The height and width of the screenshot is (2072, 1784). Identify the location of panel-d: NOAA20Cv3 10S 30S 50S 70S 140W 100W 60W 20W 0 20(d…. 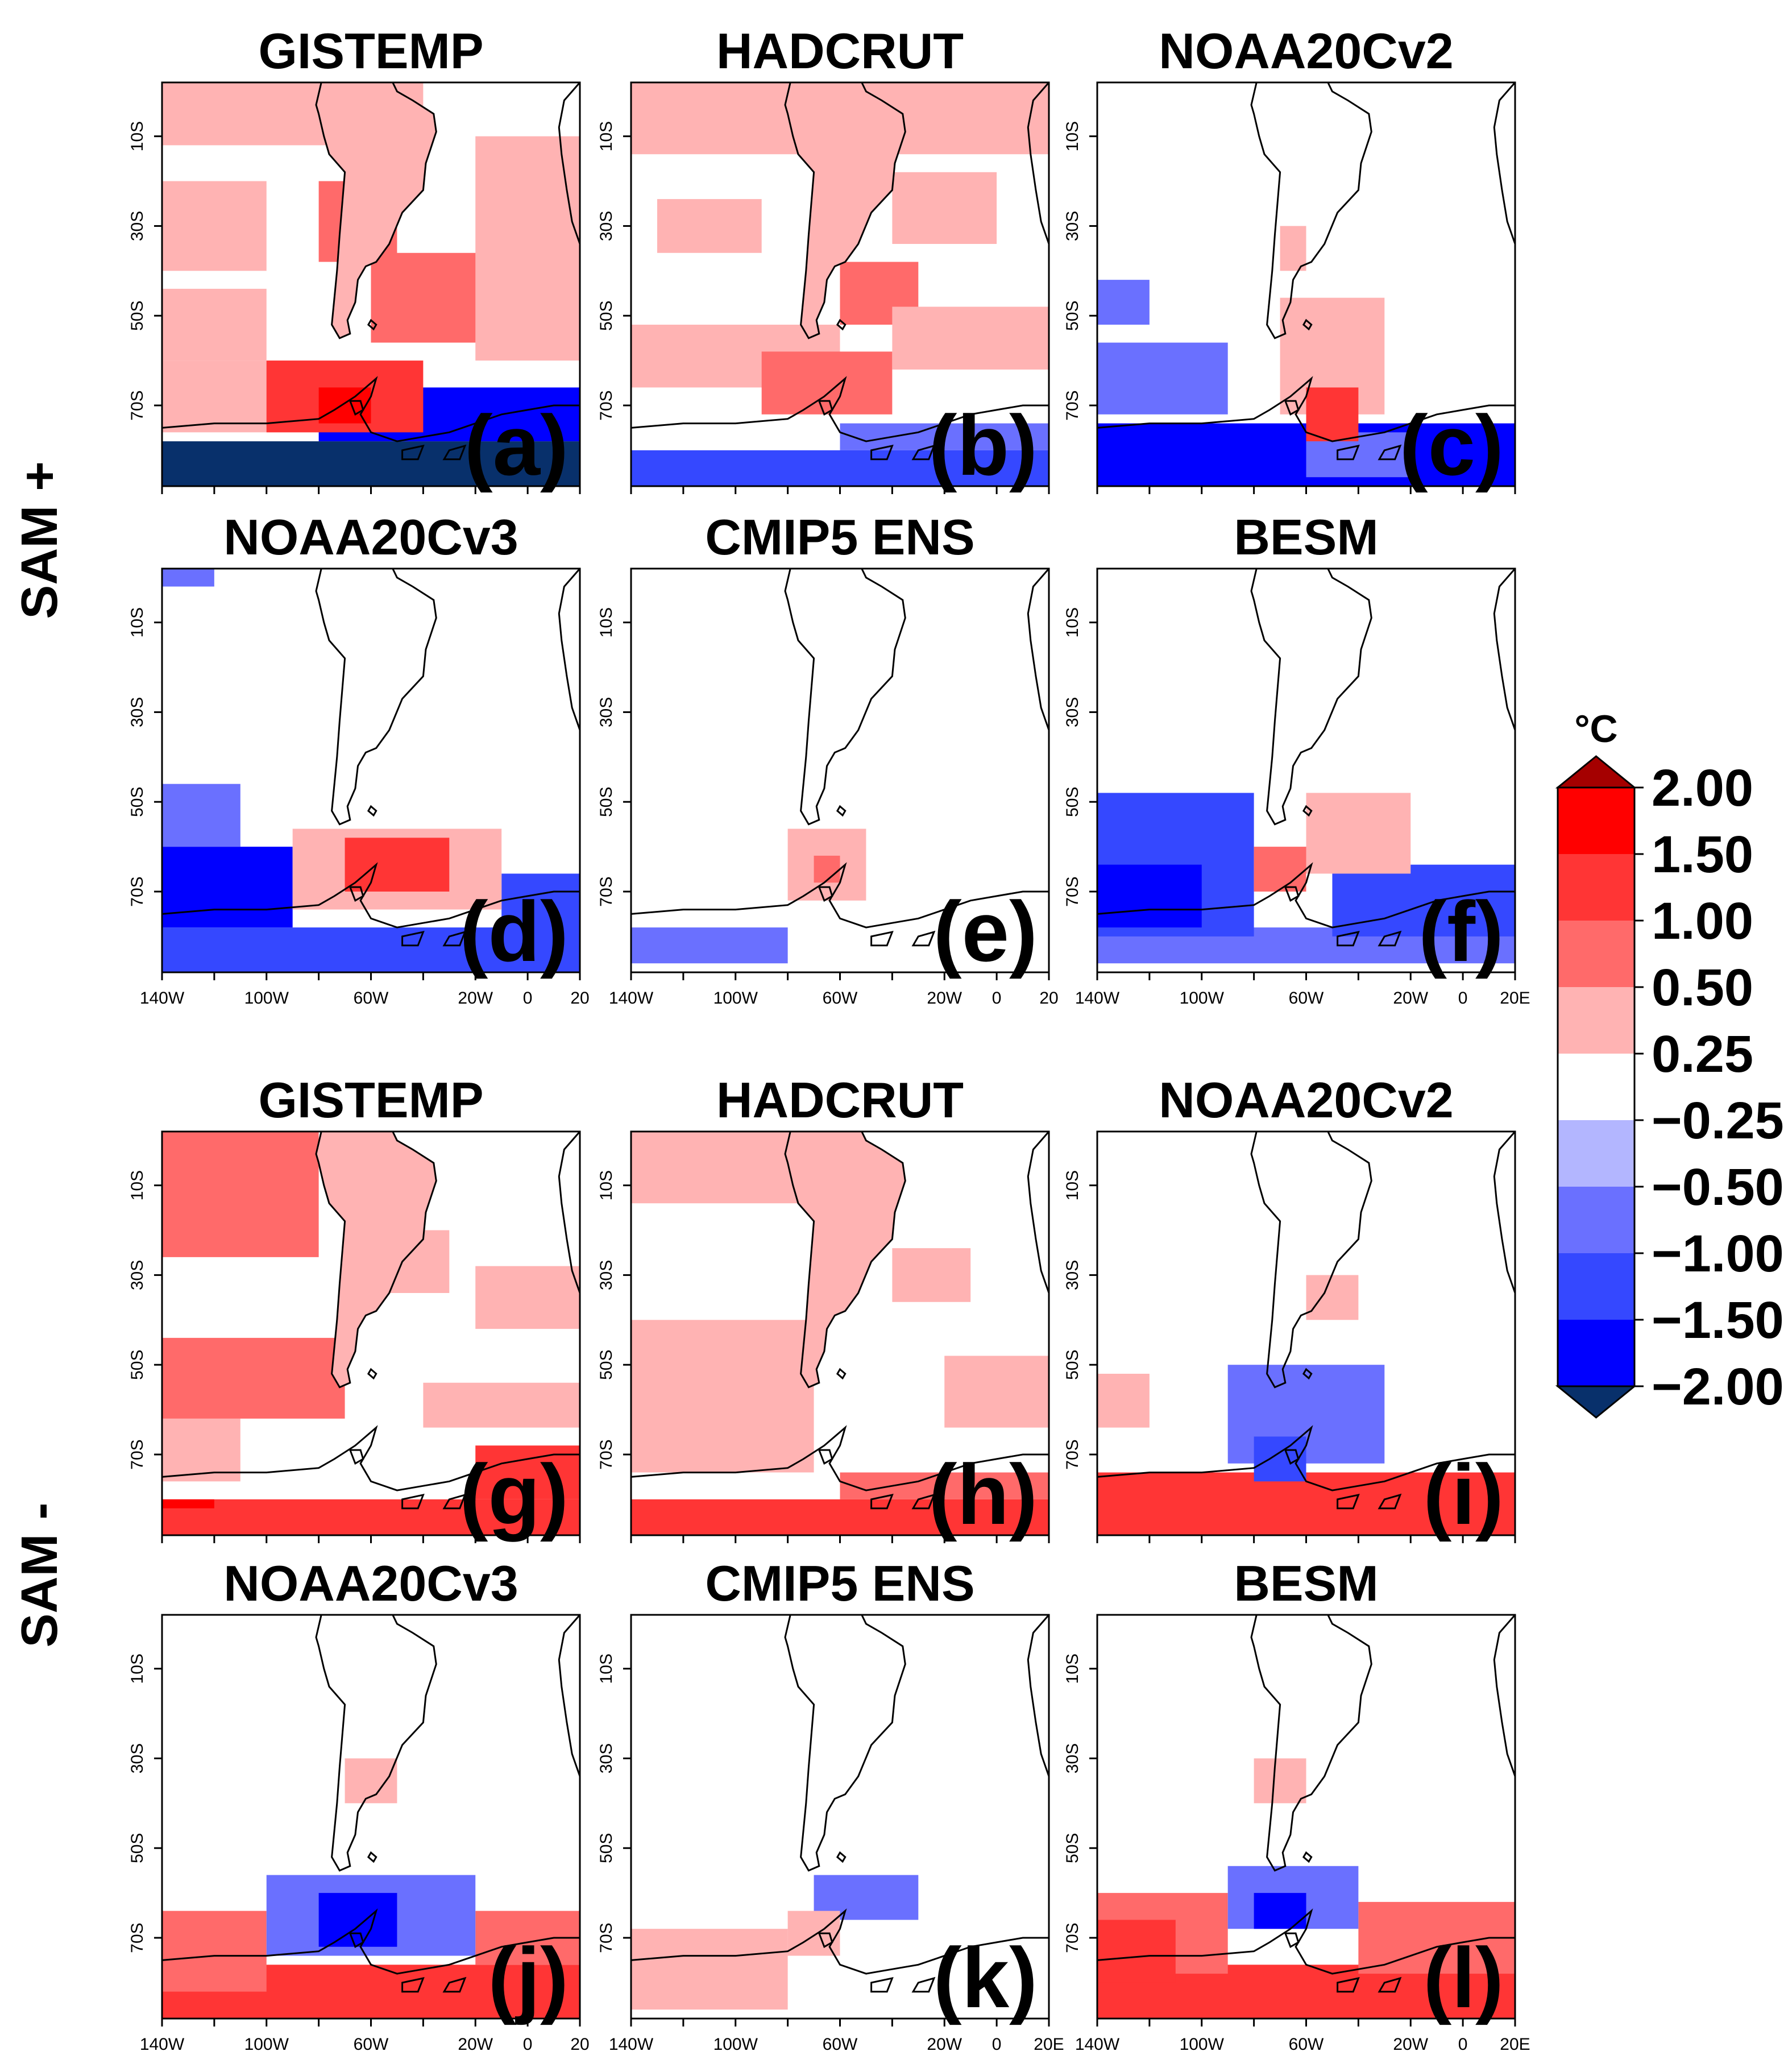
(359, 758).